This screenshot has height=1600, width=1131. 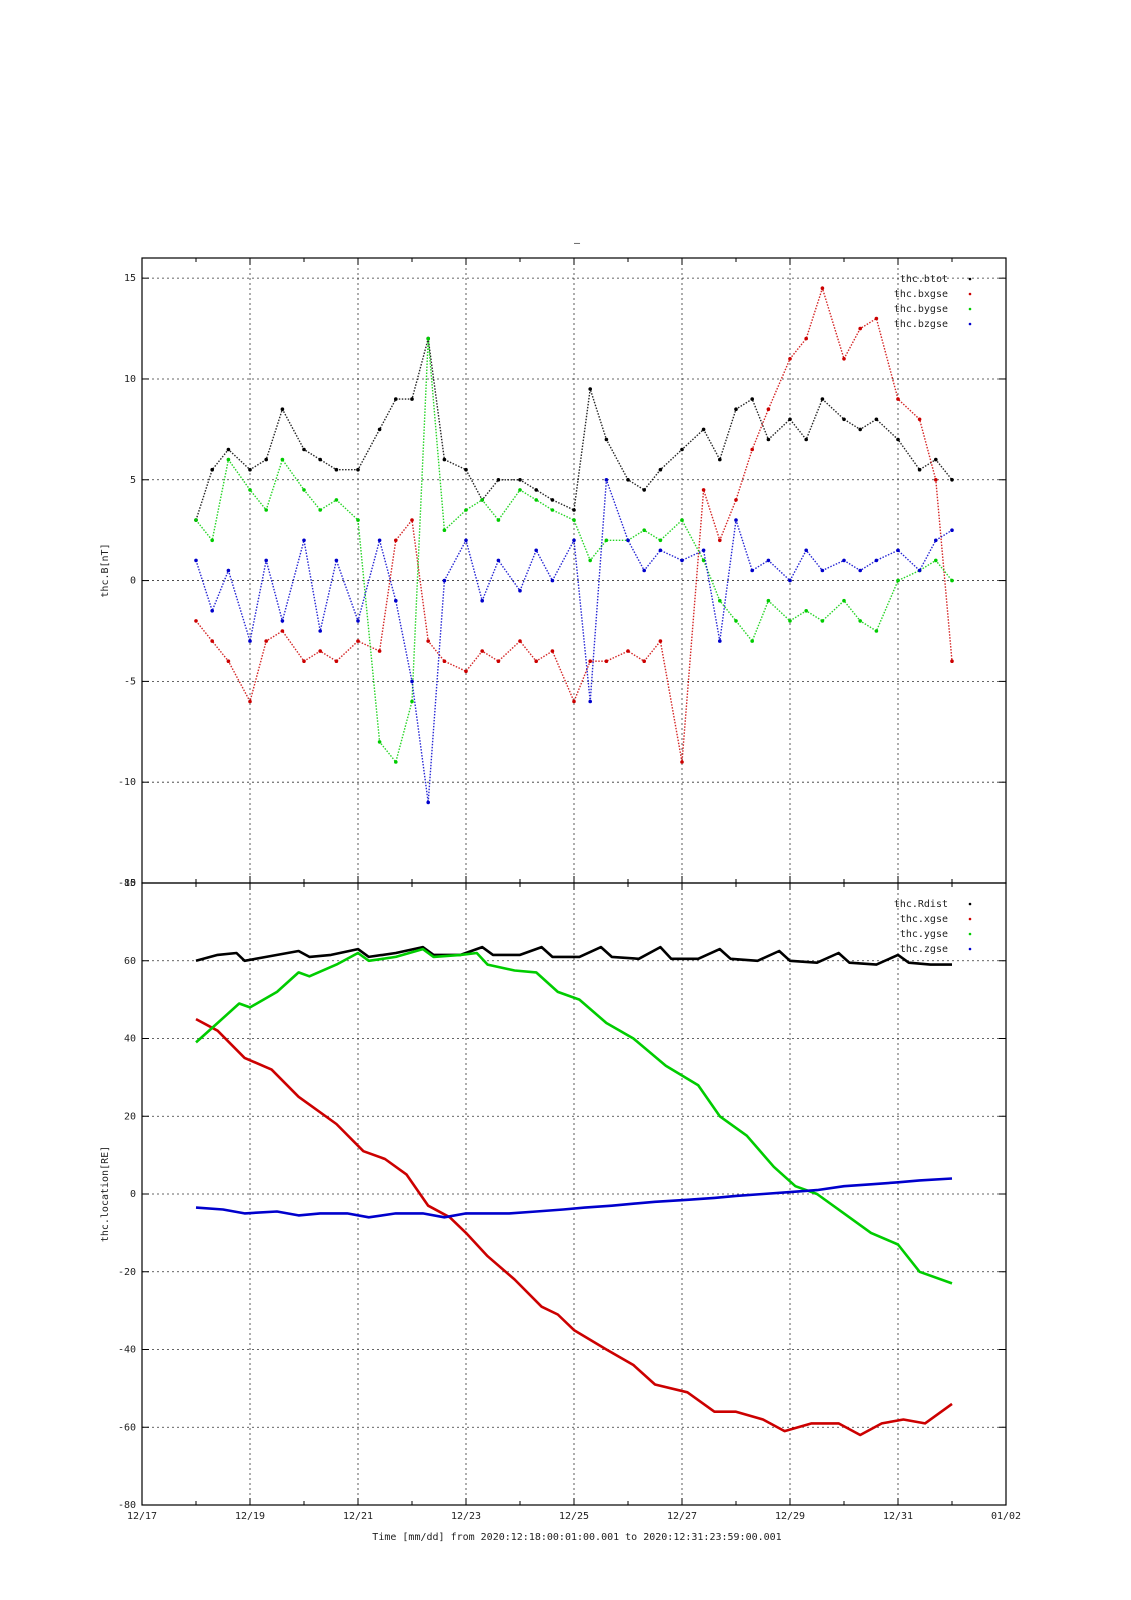 I want to click on x-tick-label: 12/23, so click(x=466, y=1516).